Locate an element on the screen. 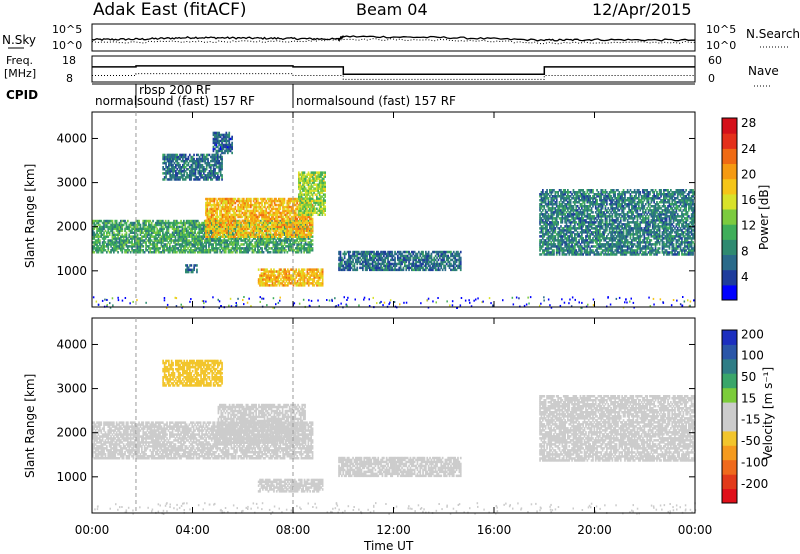  noise-right-label: N.Search is located at coordinates (773, 34).